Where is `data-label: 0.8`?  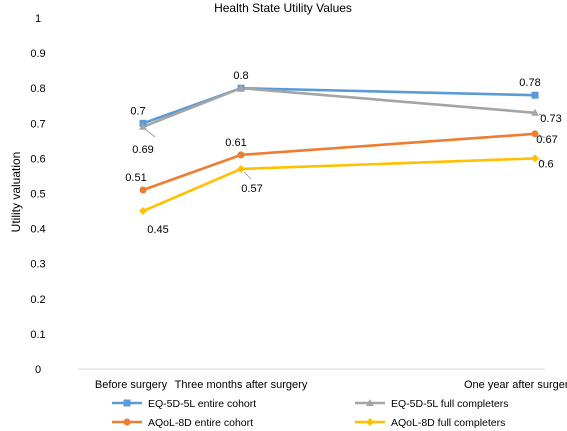 data-label: 0.8 is located at coordinates (240, 76).